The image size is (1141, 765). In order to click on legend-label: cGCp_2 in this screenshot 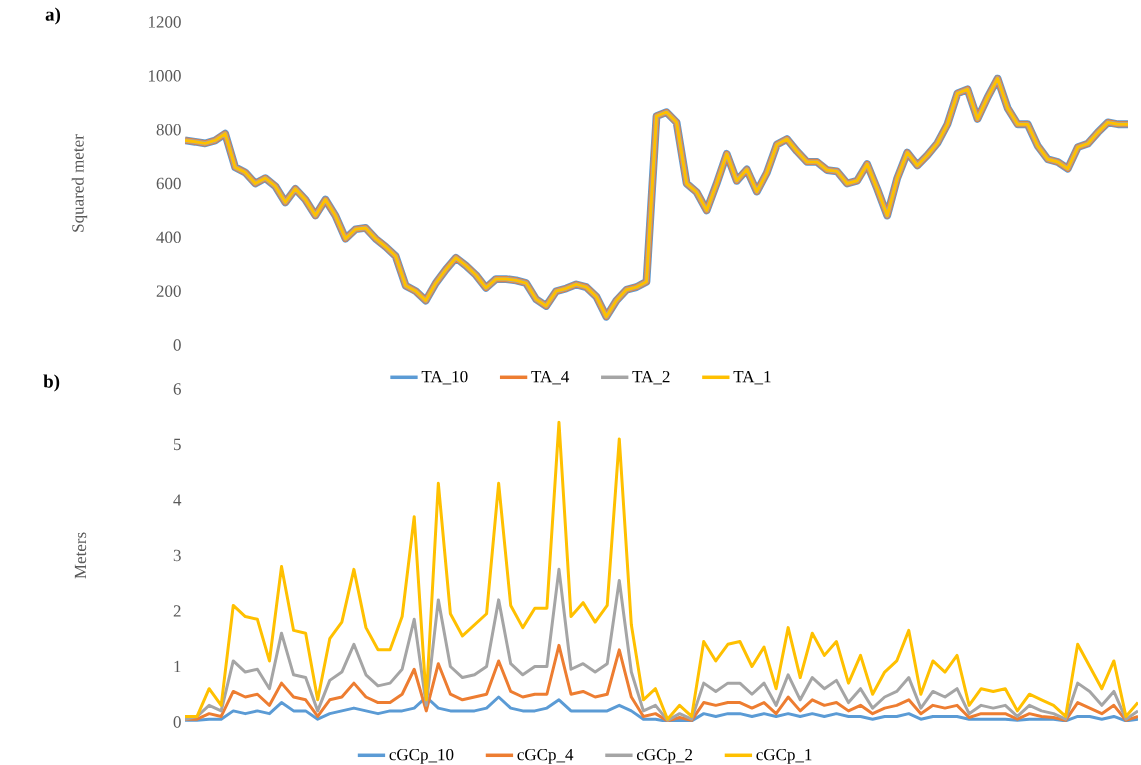, I will do `click(664, 756)`.